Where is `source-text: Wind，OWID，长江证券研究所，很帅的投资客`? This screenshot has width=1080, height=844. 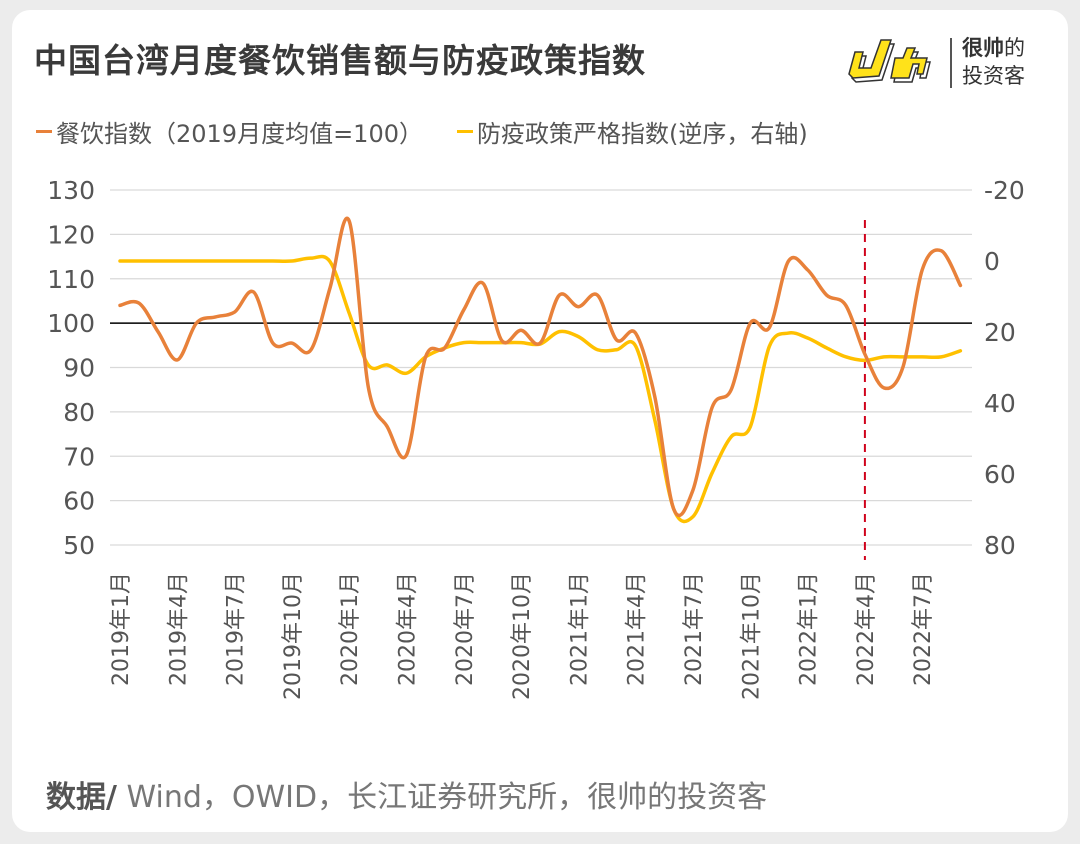
source-text: Wind，OWID，长江证券研究所，很帅的投资客 is located at coordinates (442, 797).